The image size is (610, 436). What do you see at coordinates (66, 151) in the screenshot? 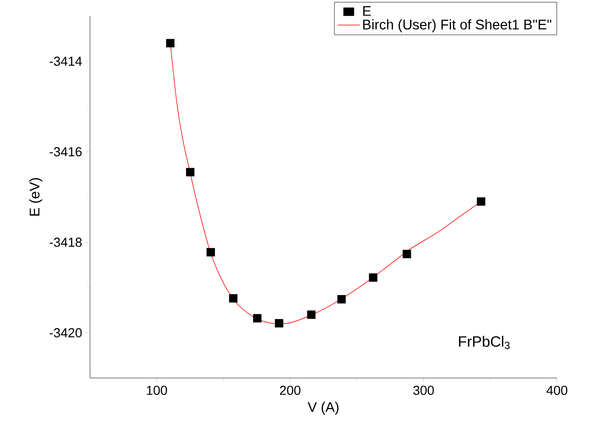
I see `y-tick-label: -3416` at bounding box center [66, 151].